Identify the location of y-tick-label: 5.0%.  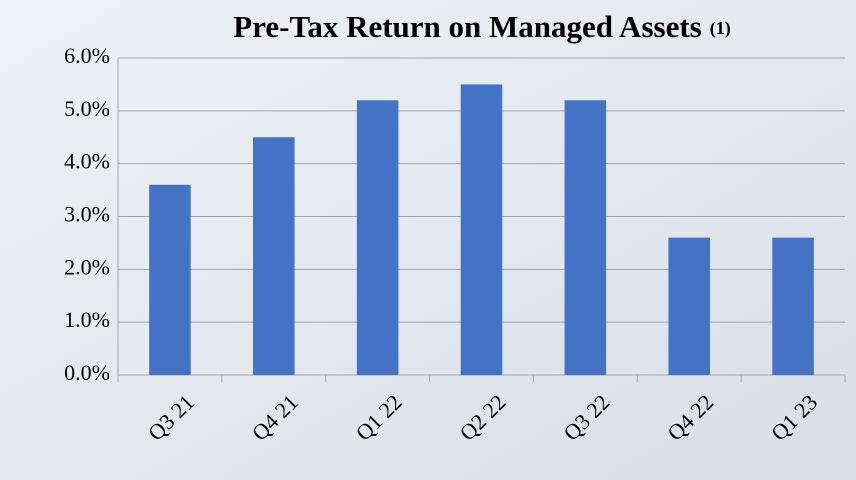
(87, 108).